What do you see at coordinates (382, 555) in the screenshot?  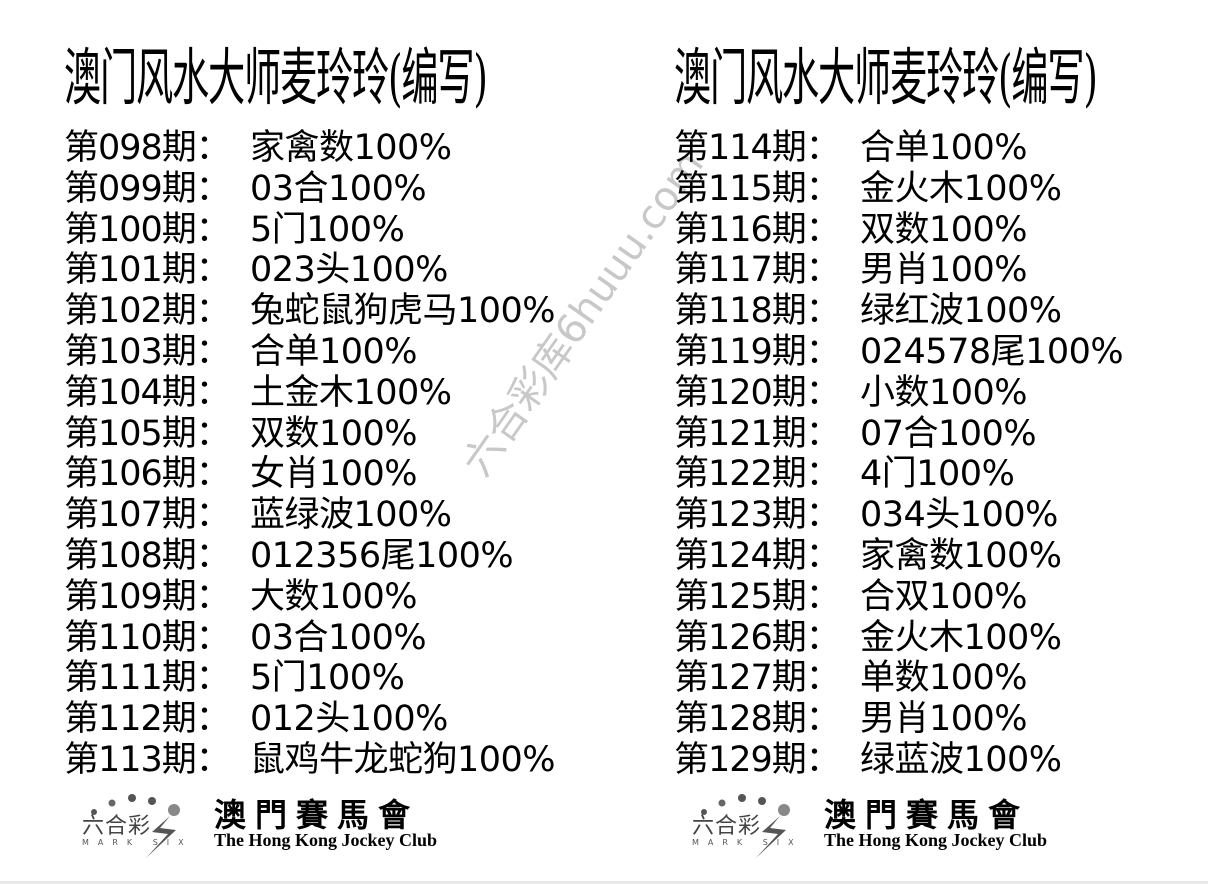 I see `prediction-value: 012356尾100%` at bounding box center [382, 555].